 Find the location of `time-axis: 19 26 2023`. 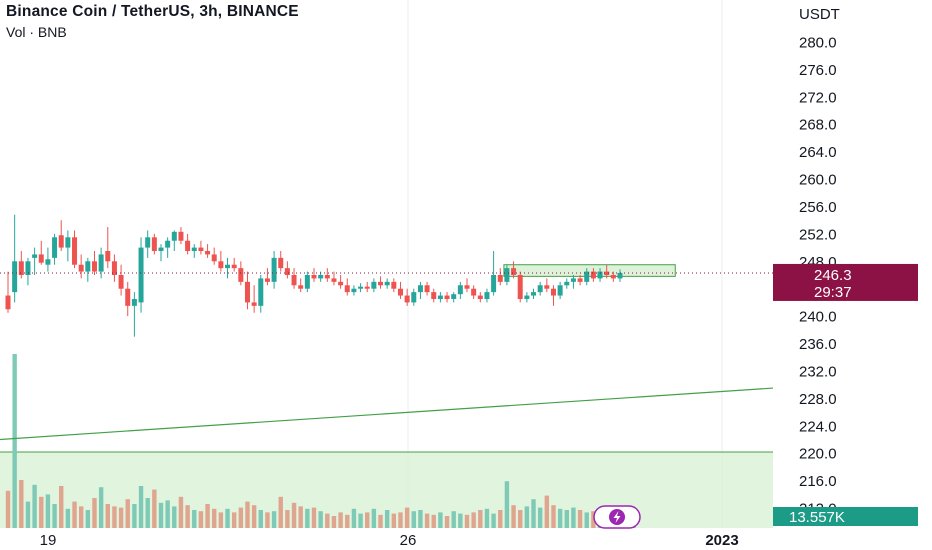

time-axis: 19 26 2023 is located at coordinates (386, 539).